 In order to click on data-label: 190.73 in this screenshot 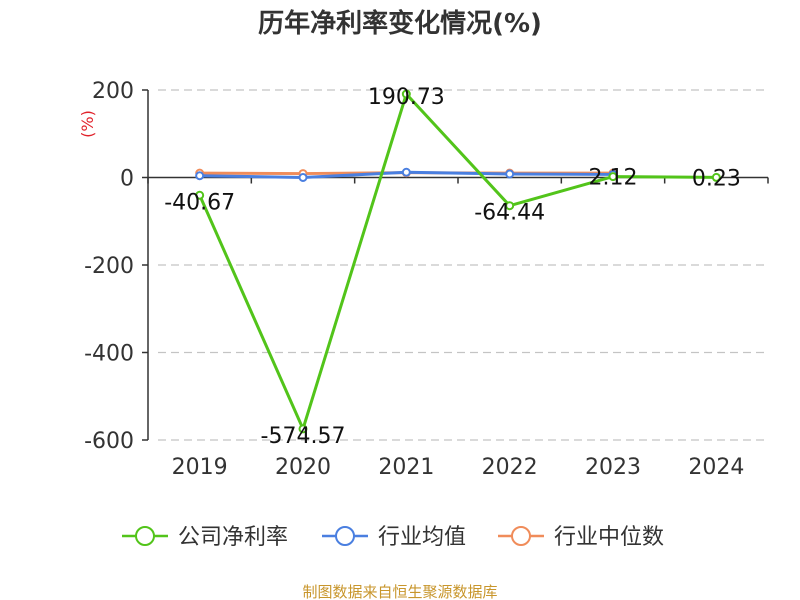, I will do `click(406, 97)`.